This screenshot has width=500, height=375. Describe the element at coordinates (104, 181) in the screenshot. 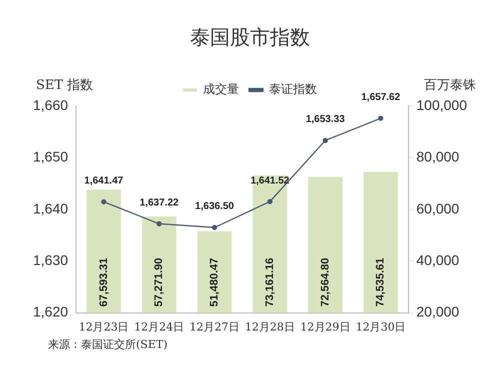

I see `data-label: 1,641.47` at that location.